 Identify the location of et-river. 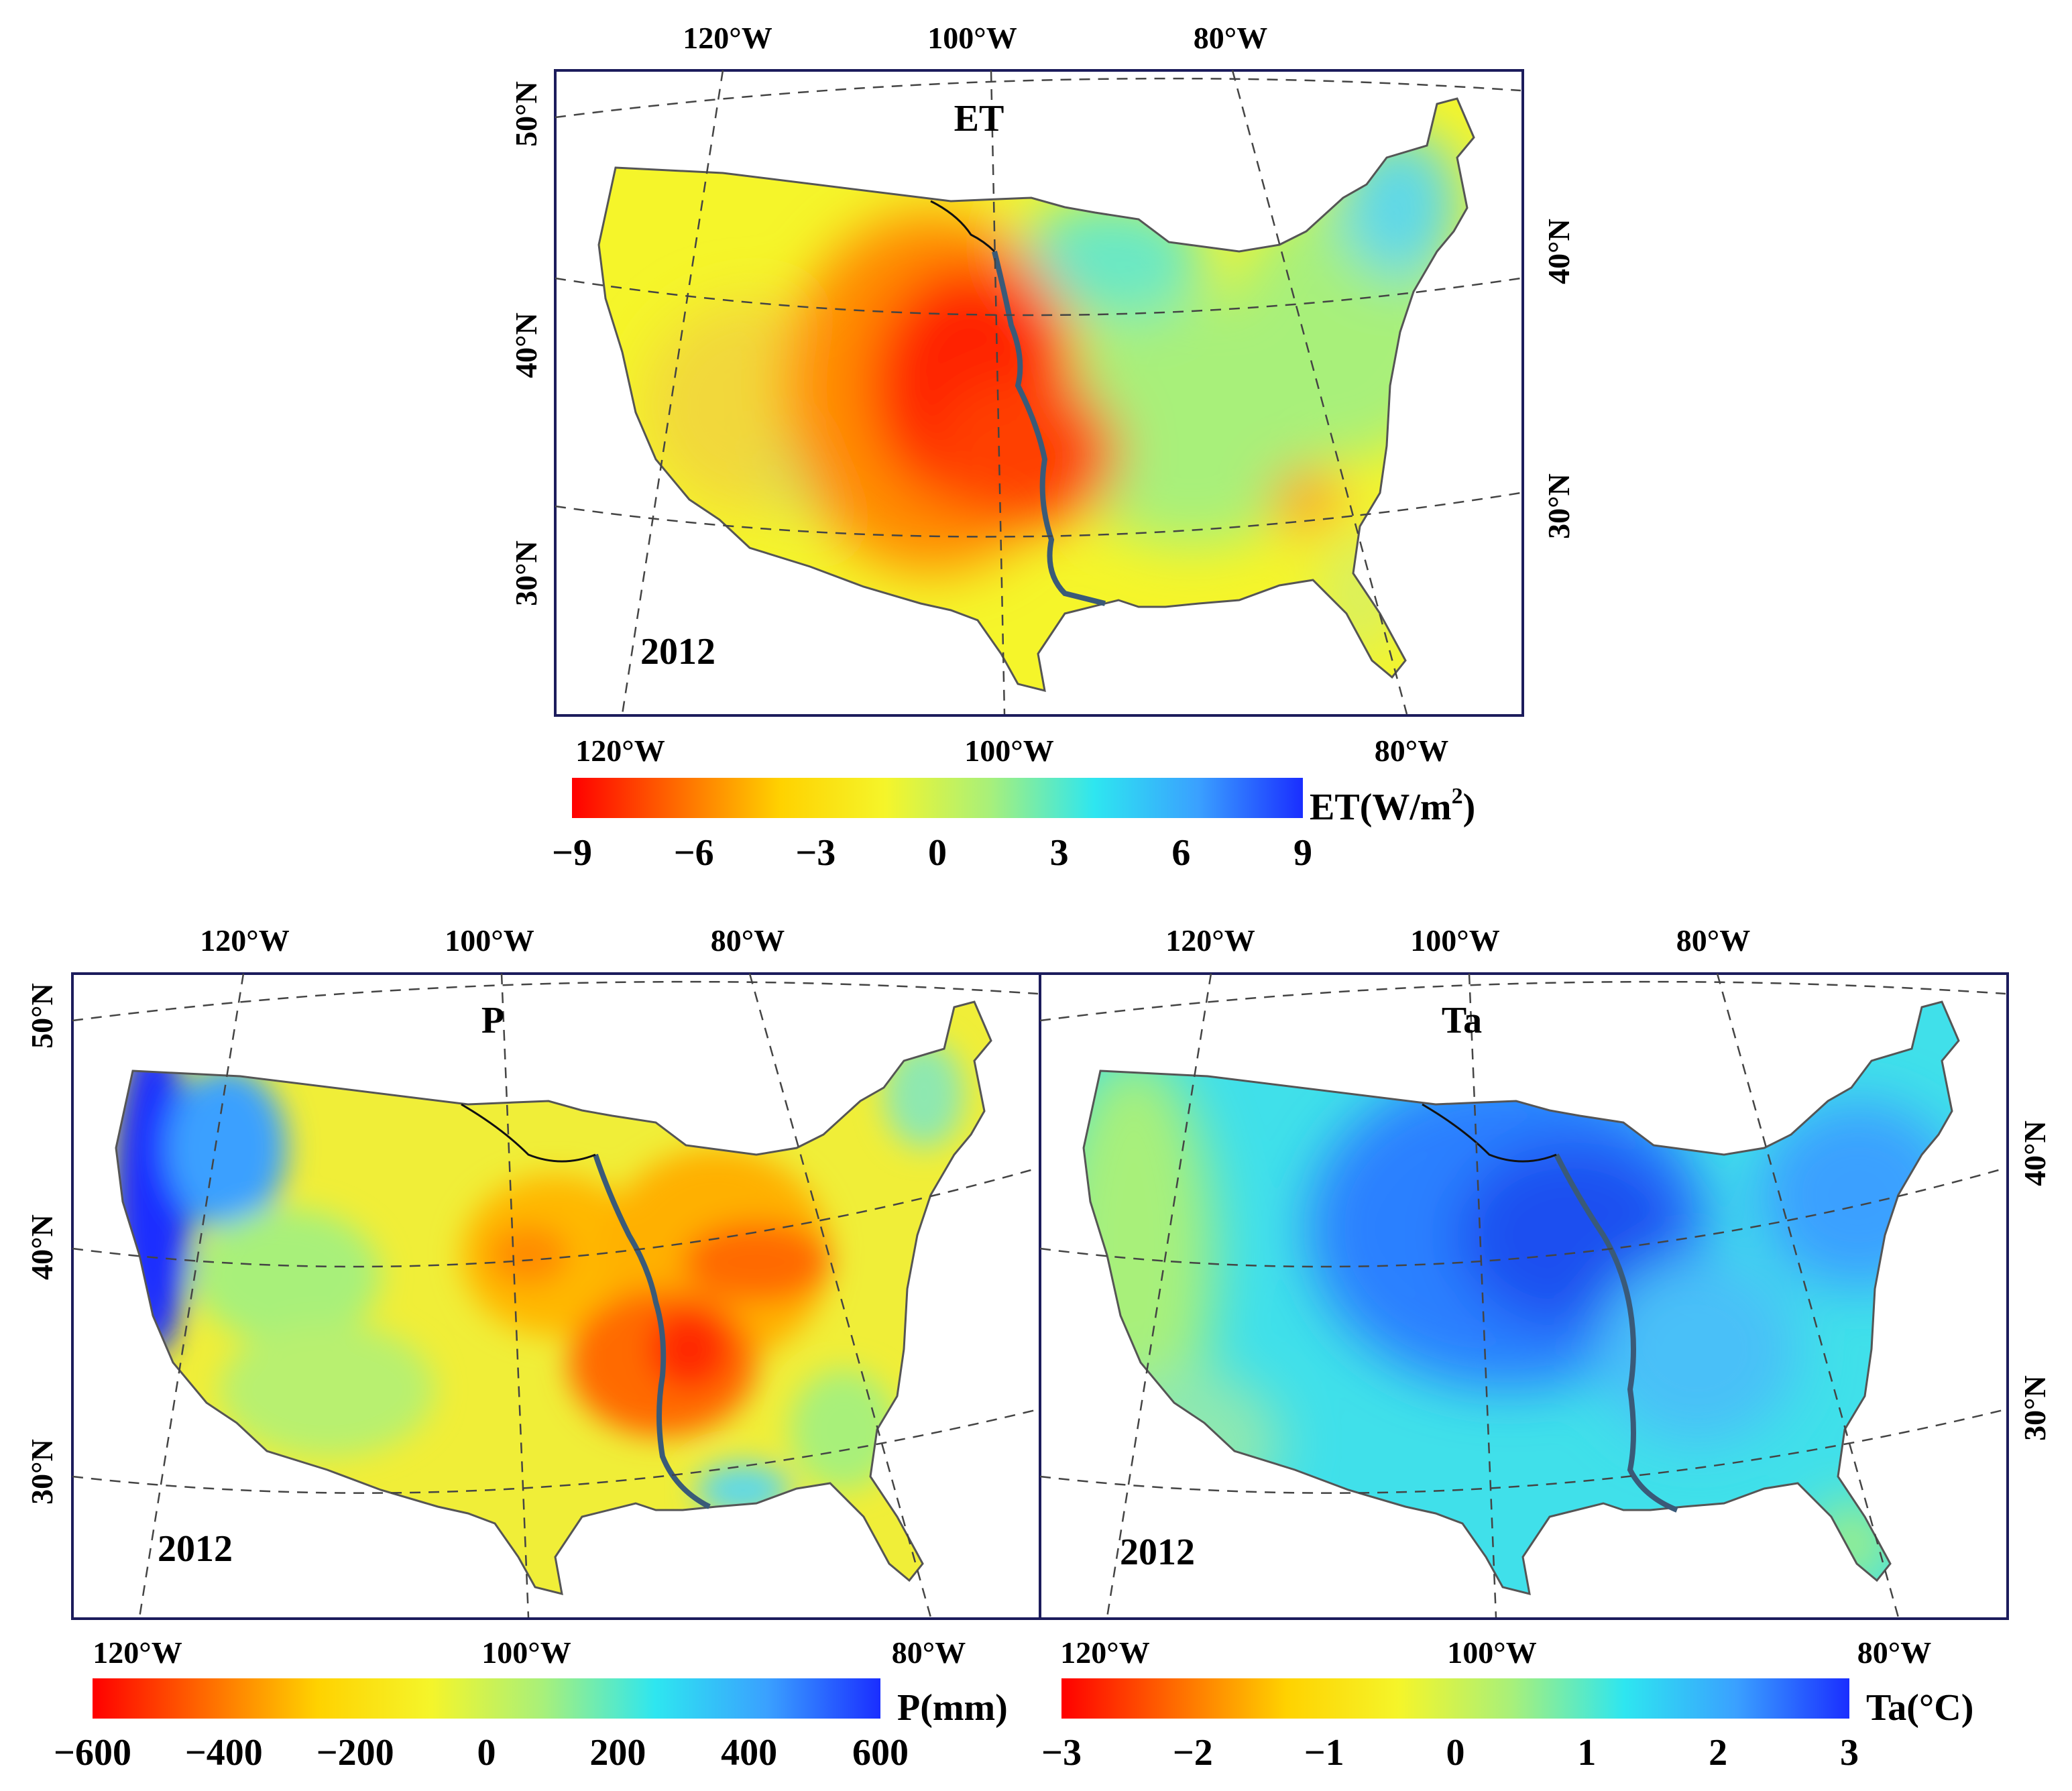
(1049, 428).